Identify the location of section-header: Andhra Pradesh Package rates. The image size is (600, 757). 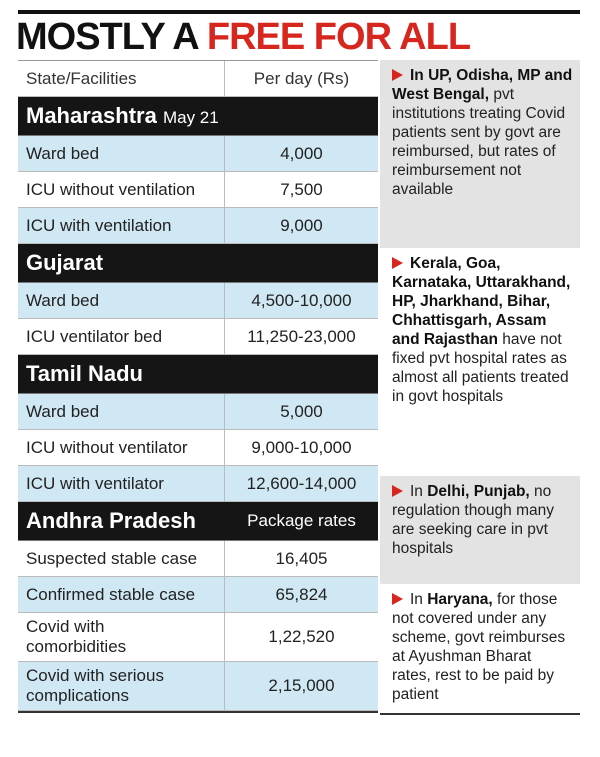
(198, 521).